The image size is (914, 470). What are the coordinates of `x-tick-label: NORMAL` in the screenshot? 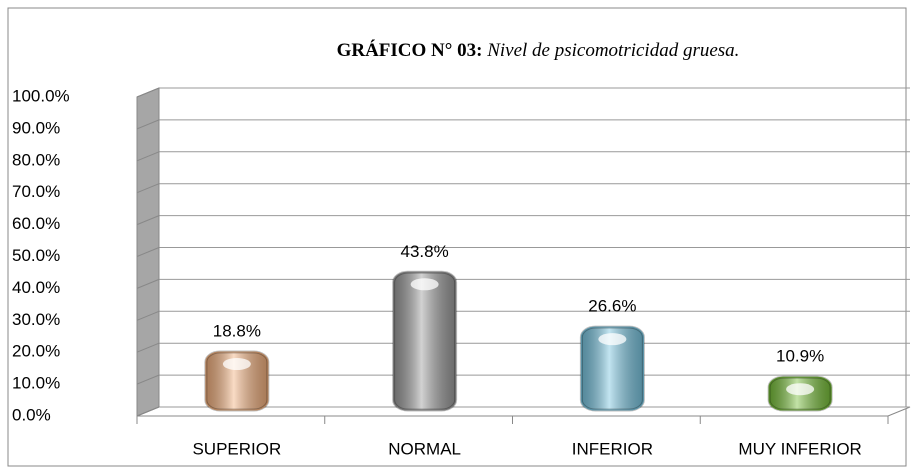 It's located at (424, 448).